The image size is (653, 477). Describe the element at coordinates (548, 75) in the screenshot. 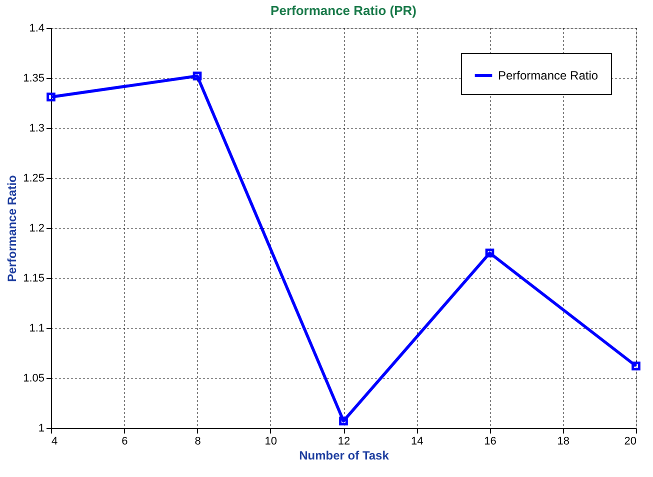

I see `legend-label: Performance Ratio` at that location.